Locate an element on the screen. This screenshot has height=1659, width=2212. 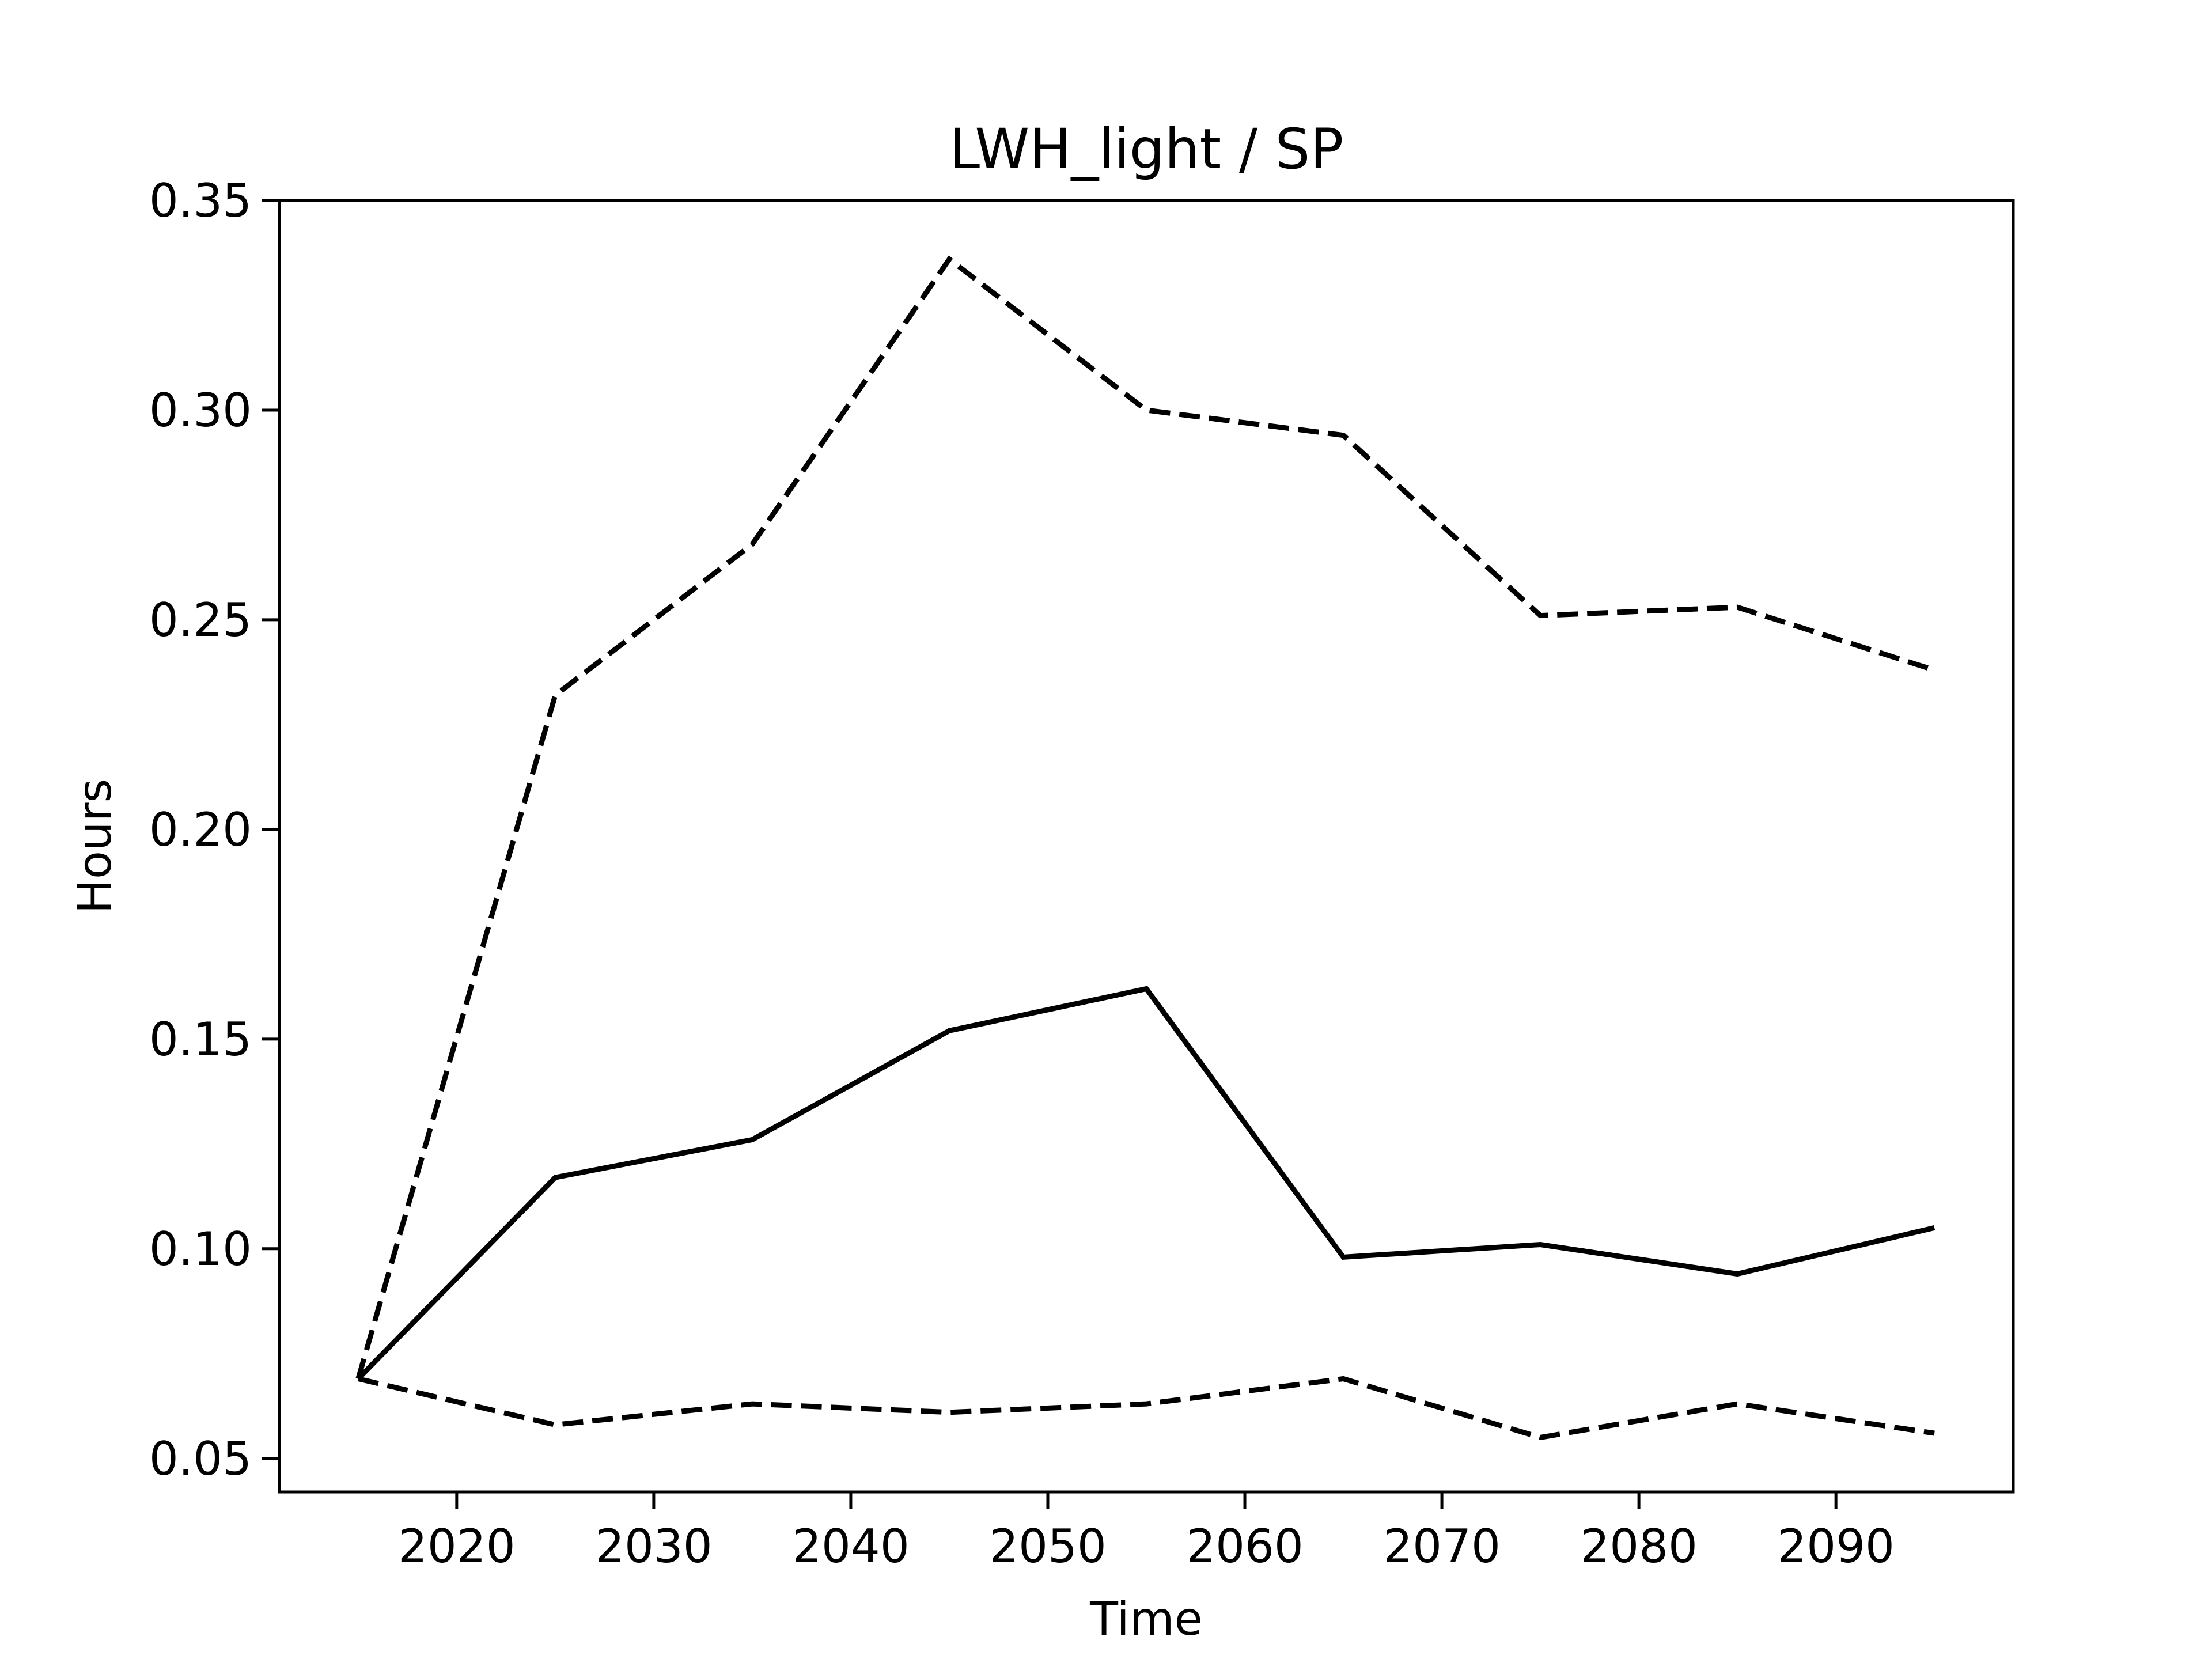
x-tick-label: 2060 is located at coordinates (1245, 1546).